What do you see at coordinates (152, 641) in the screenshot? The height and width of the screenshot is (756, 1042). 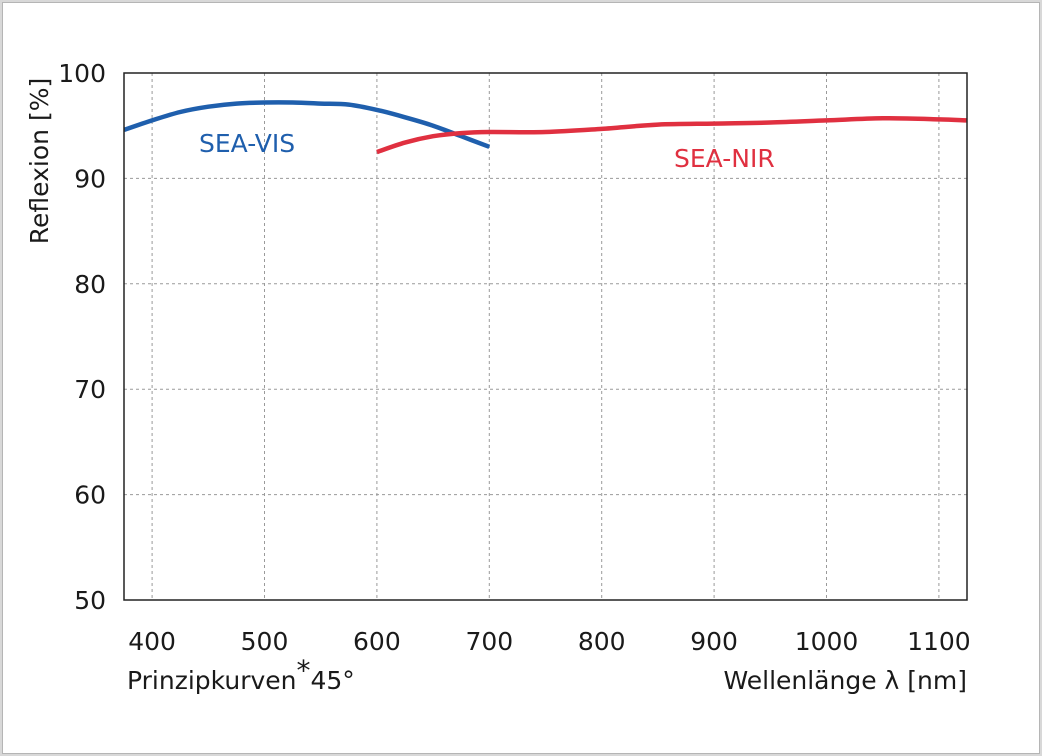 I see `x-tick-400: 400` at bounding box center [152, 641].